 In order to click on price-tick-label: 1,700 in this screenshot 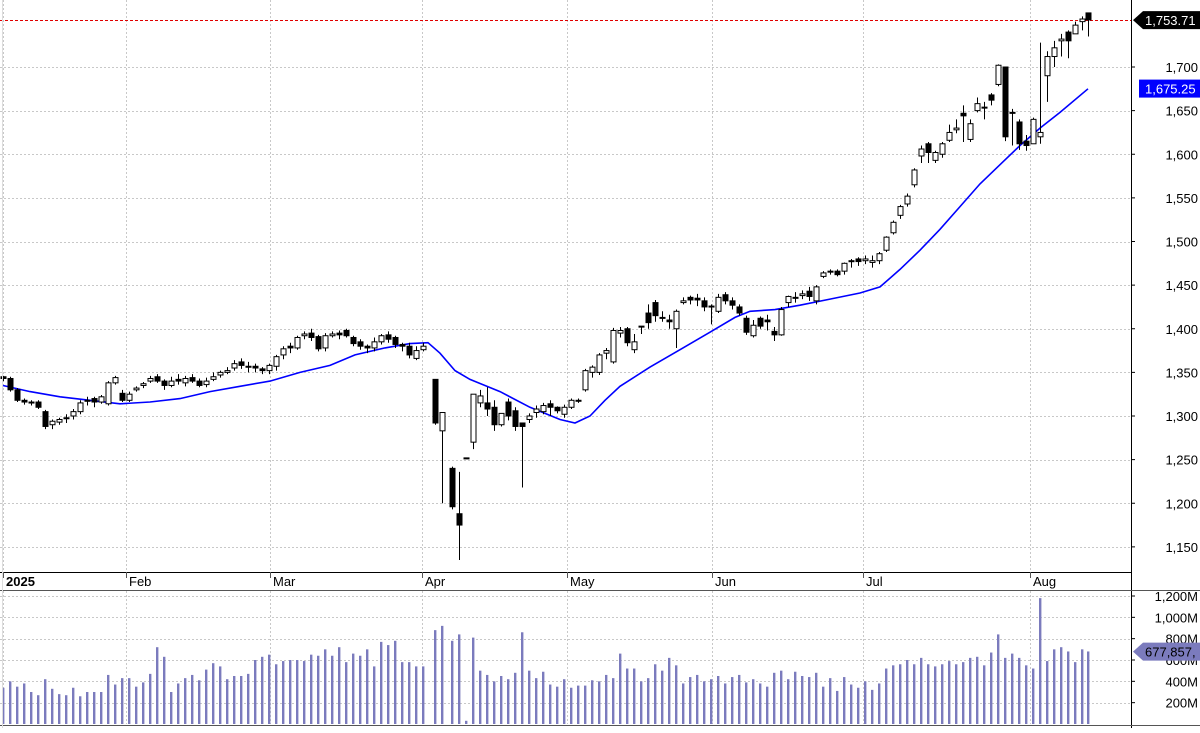, I will do `click(1181, 67)`.